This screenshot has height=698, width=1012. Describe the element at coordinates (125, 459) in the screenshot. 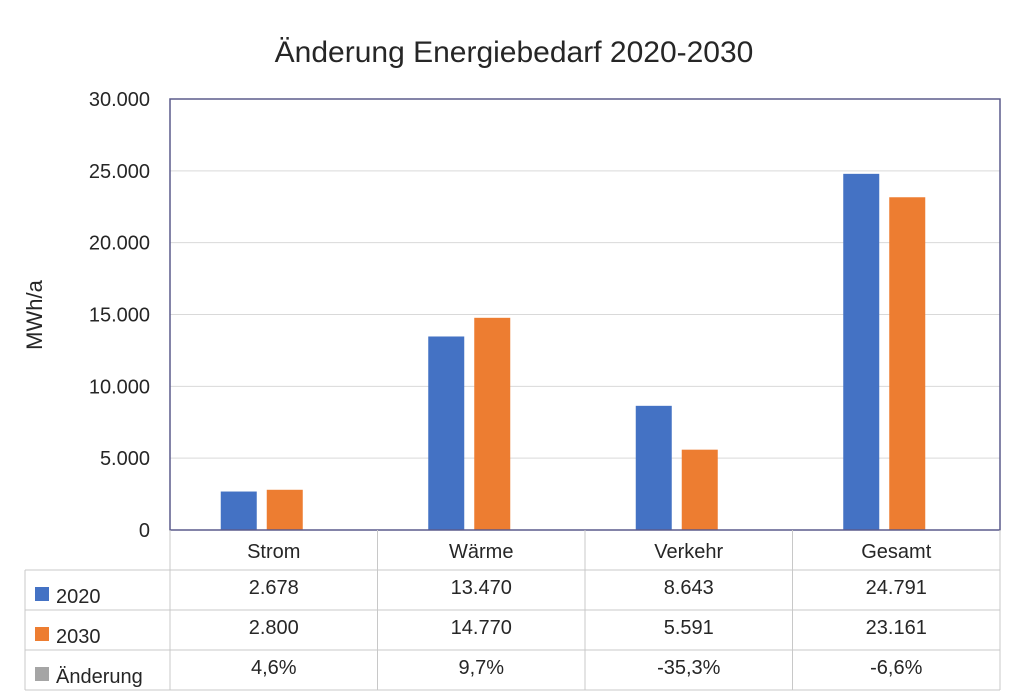

I see `y-tick-label: 5.000` at that location.